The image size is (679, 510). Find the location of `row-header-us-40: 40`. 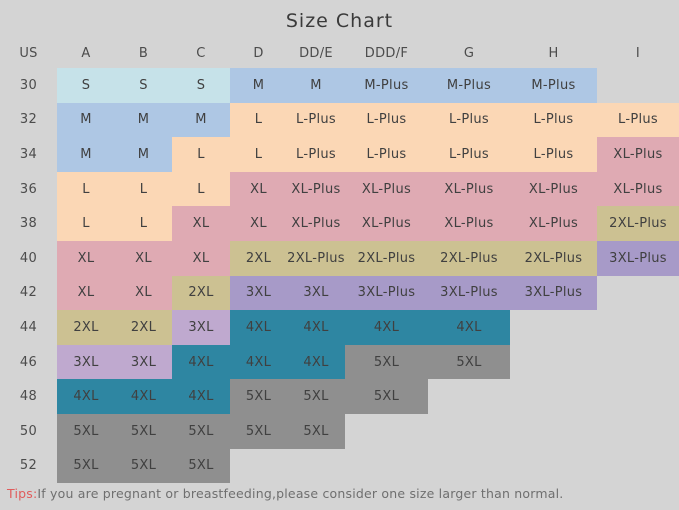

row-header-us-40: 40 is located at coordinates (28, 258).